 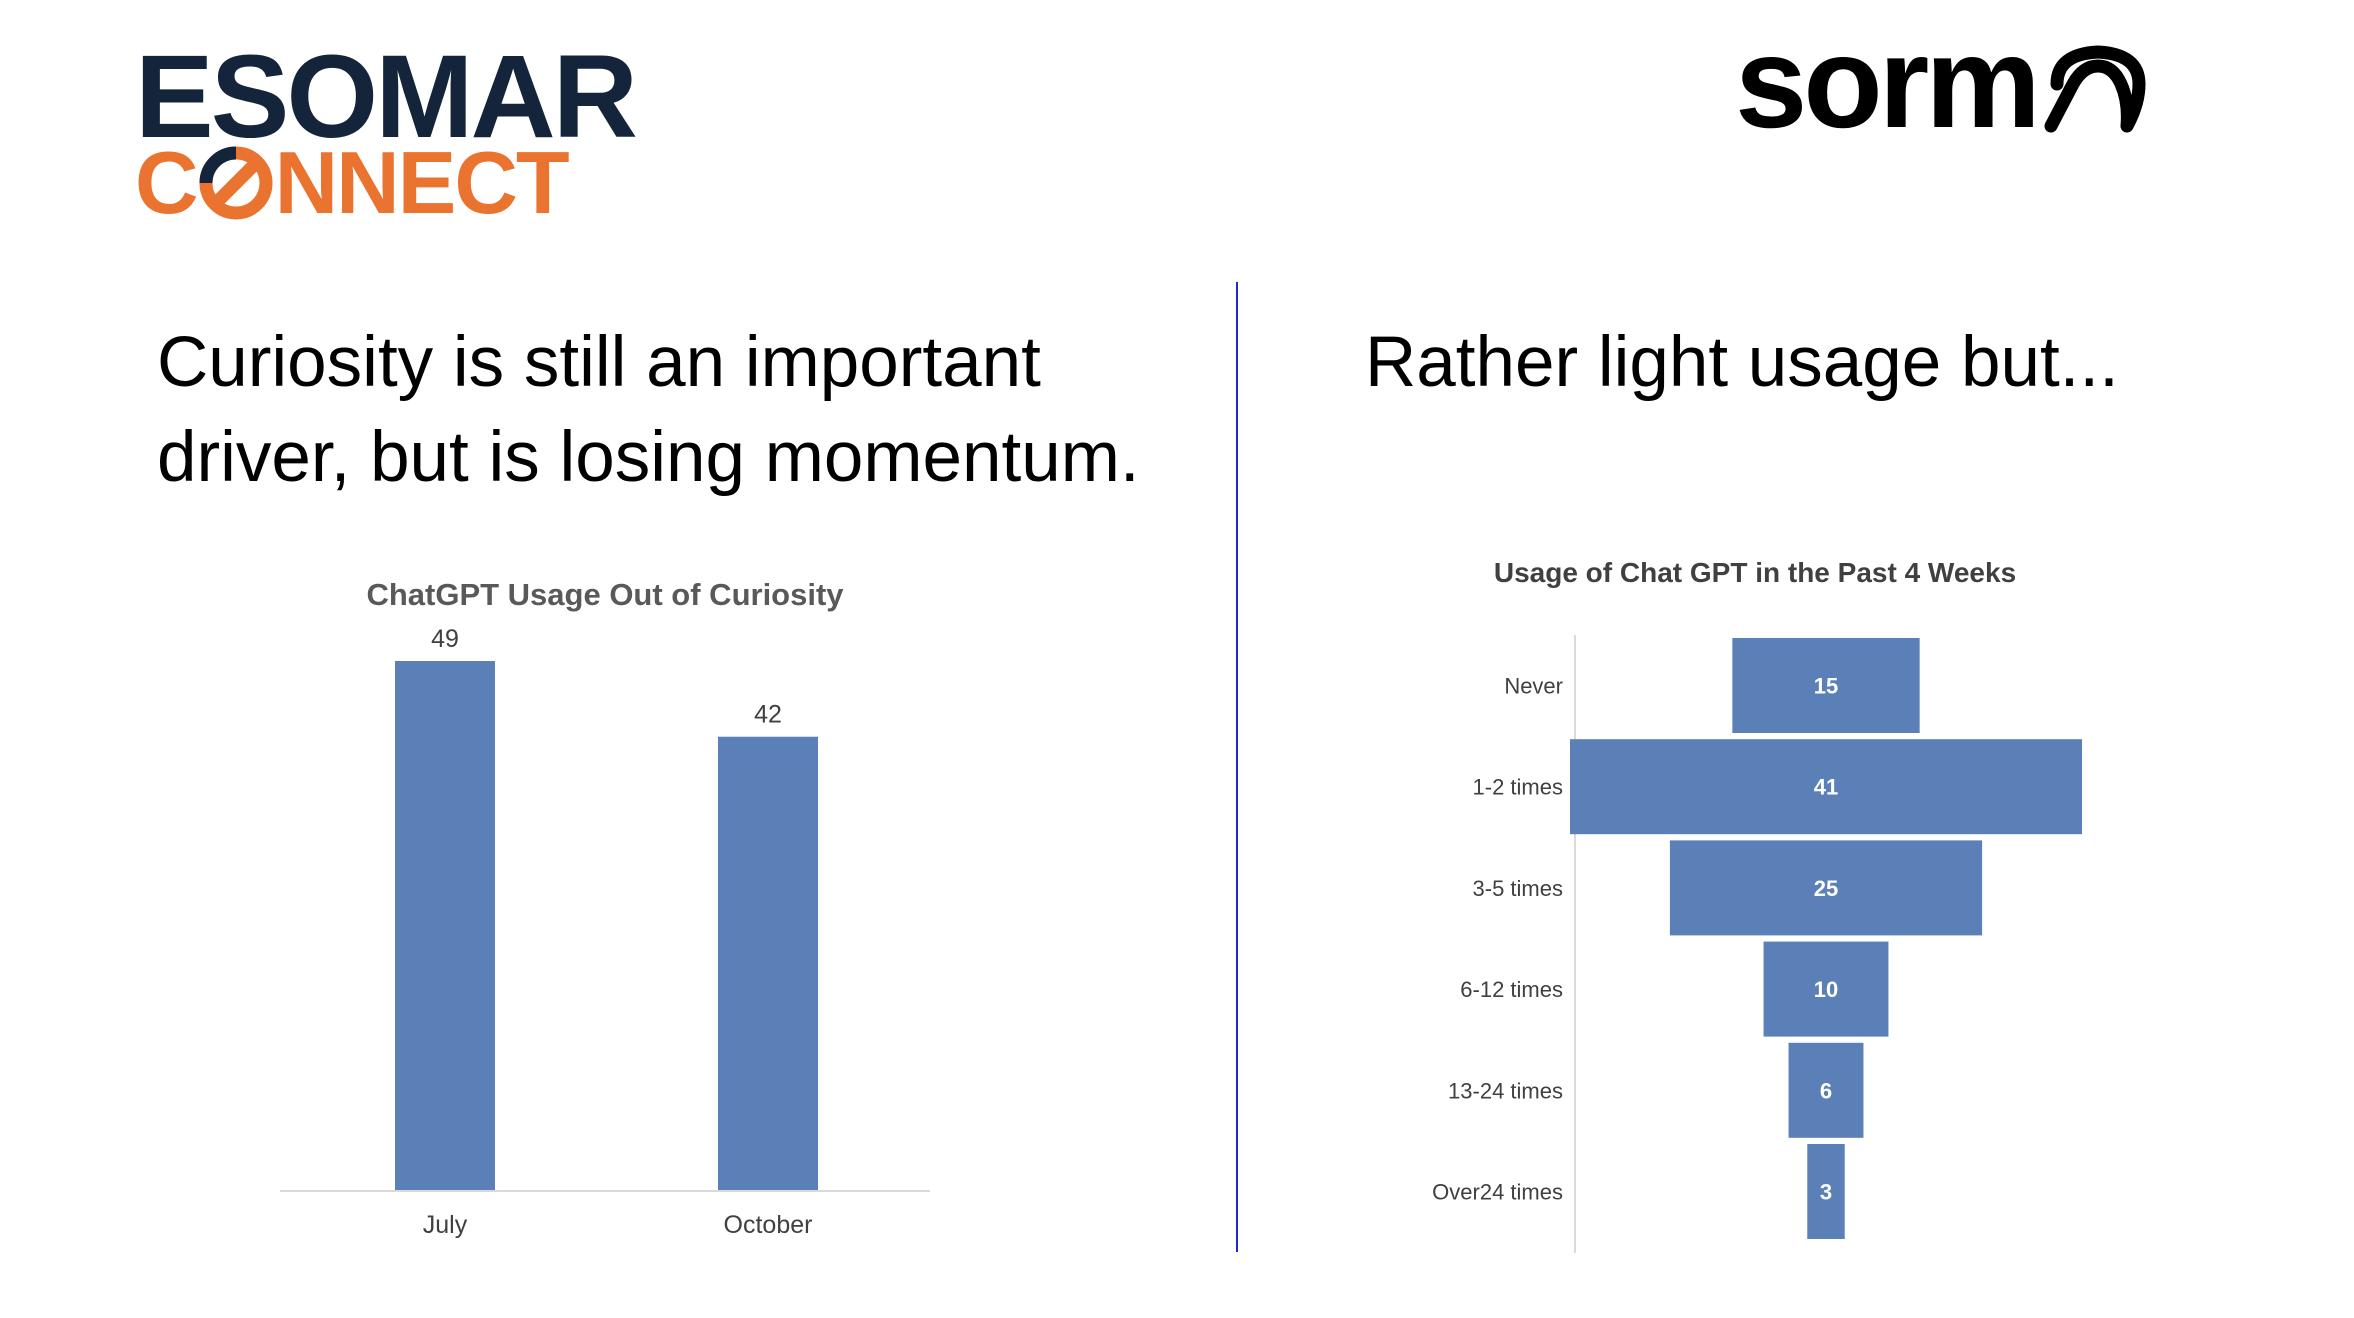 I want to click on esomar-connect-logo: ESOMAR C NNECT, so click(x=386, y=131).